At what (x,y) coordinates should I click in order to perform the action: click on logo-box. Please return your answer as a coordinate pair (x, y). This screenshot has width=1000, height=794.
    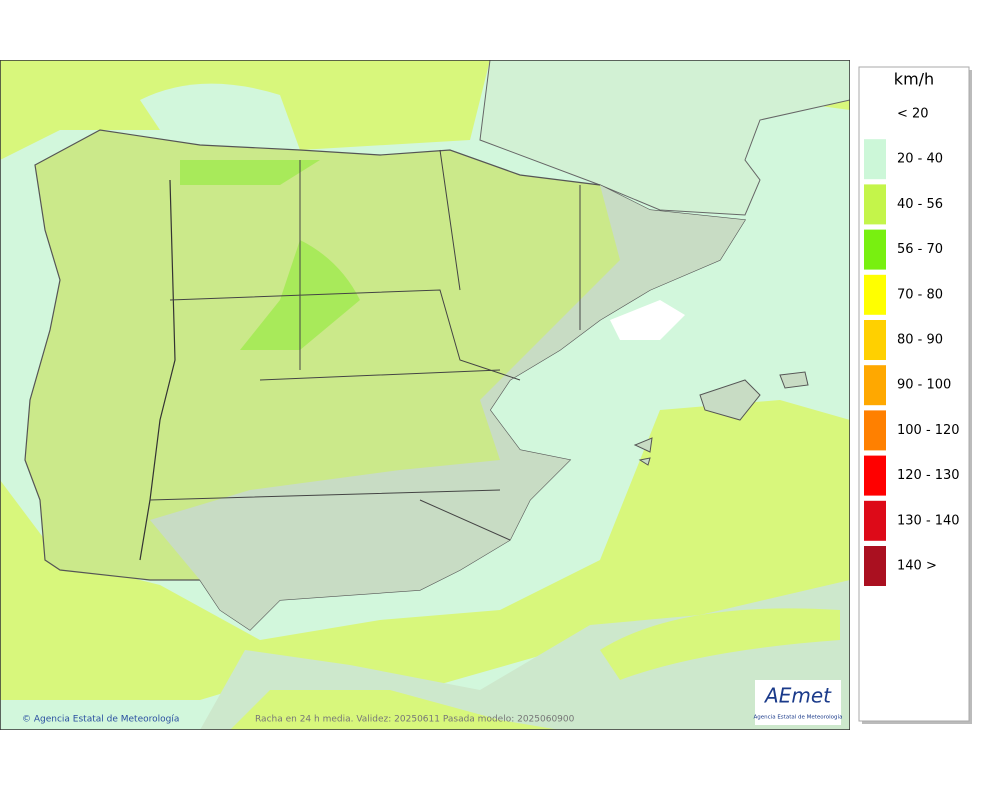
    Looking at the image, I should click on (798, 702).